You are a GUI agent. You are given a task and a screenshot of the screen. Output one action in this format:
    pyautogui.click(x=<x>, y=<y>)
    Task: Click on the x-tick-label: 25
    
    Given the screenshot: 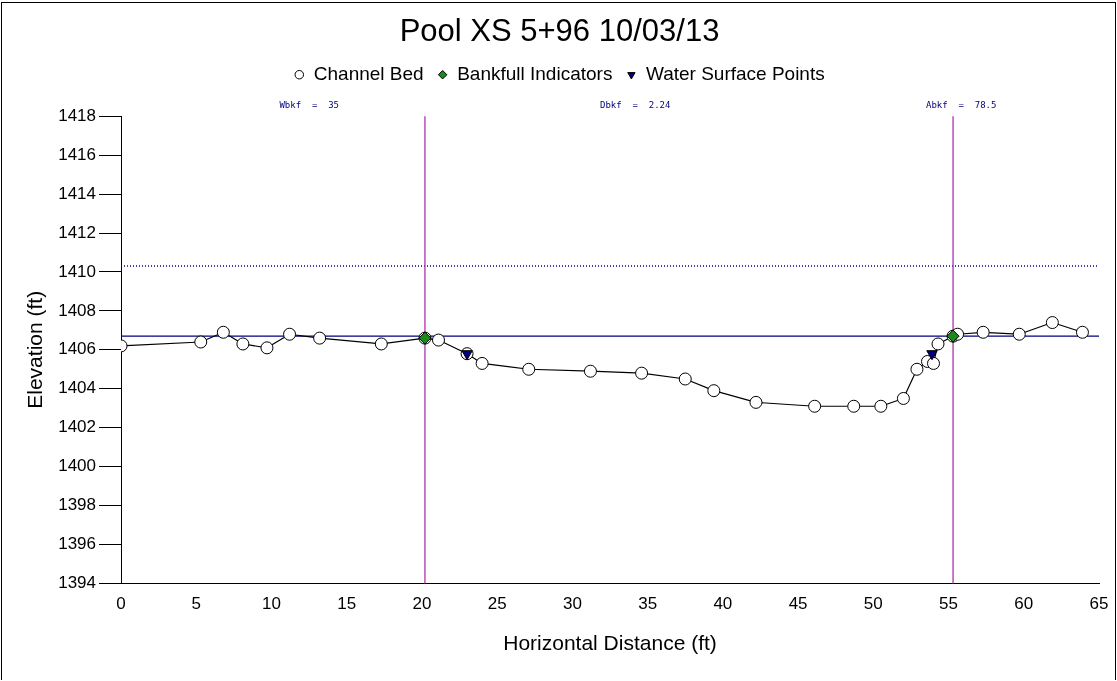 What is the action you would take?
    pyautogui.click(x=497, y=604)
    